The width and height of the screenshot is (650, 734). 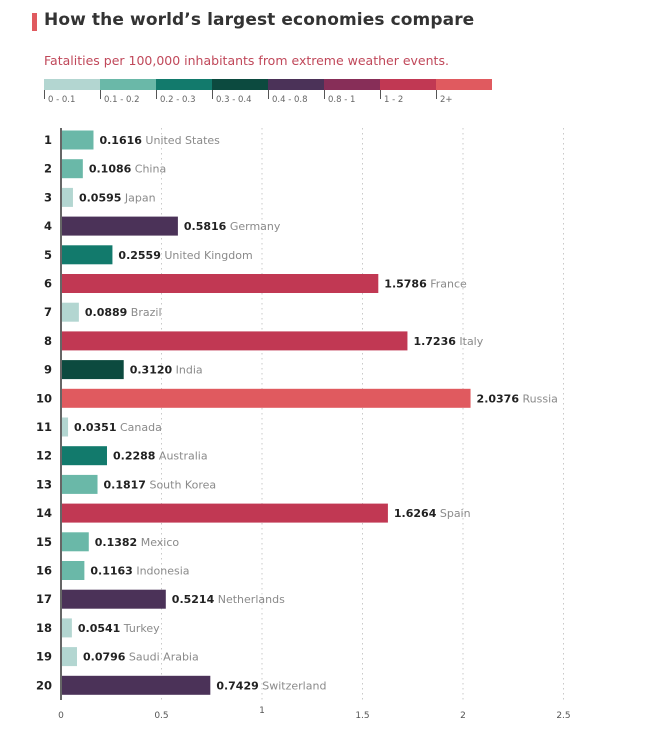 I want to click on bar-value-label: 0.1616, so click(x=120, y=140).